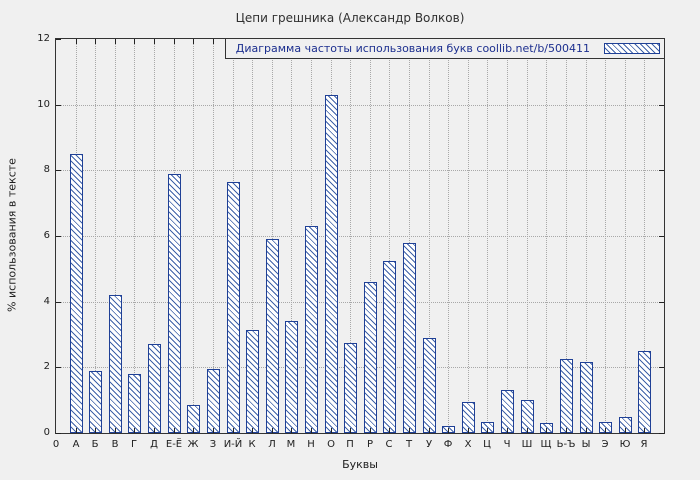 The image size is (700, 480). What do you see at coordinates (46, 301) in the screenshot?
I see `y-tick-label: 4` at bounding box center [46, 301].